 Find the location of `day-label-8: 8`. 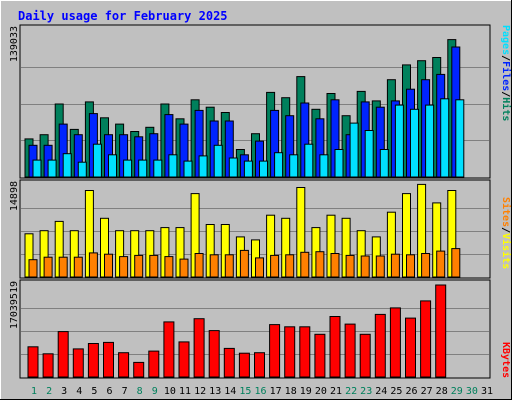

day-label-8: 8 is located at coordinates (140, 391).